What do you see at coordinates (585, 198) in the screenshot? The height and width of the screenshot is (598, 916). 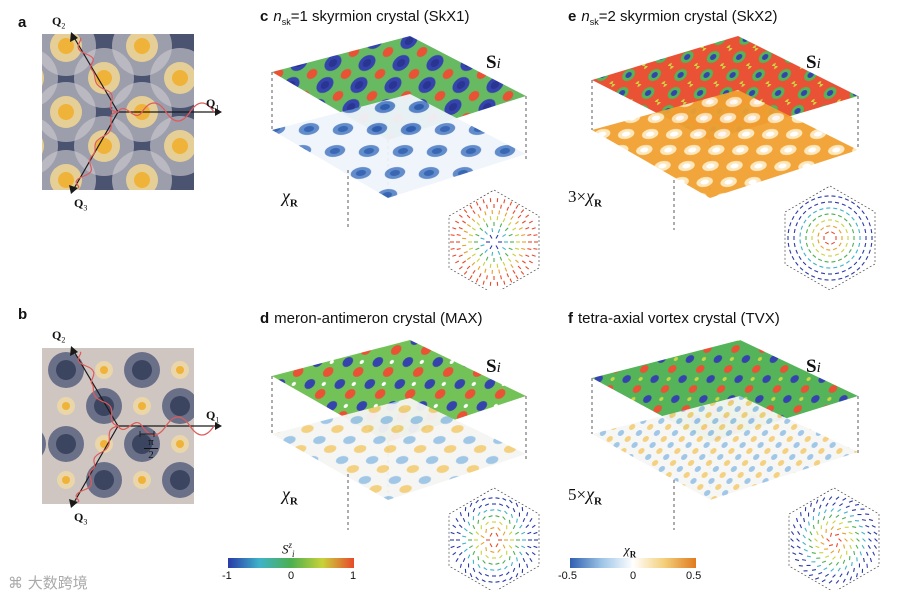 I see `panel-e-chi-label: 3×χR` at bounding box center [585, 198].